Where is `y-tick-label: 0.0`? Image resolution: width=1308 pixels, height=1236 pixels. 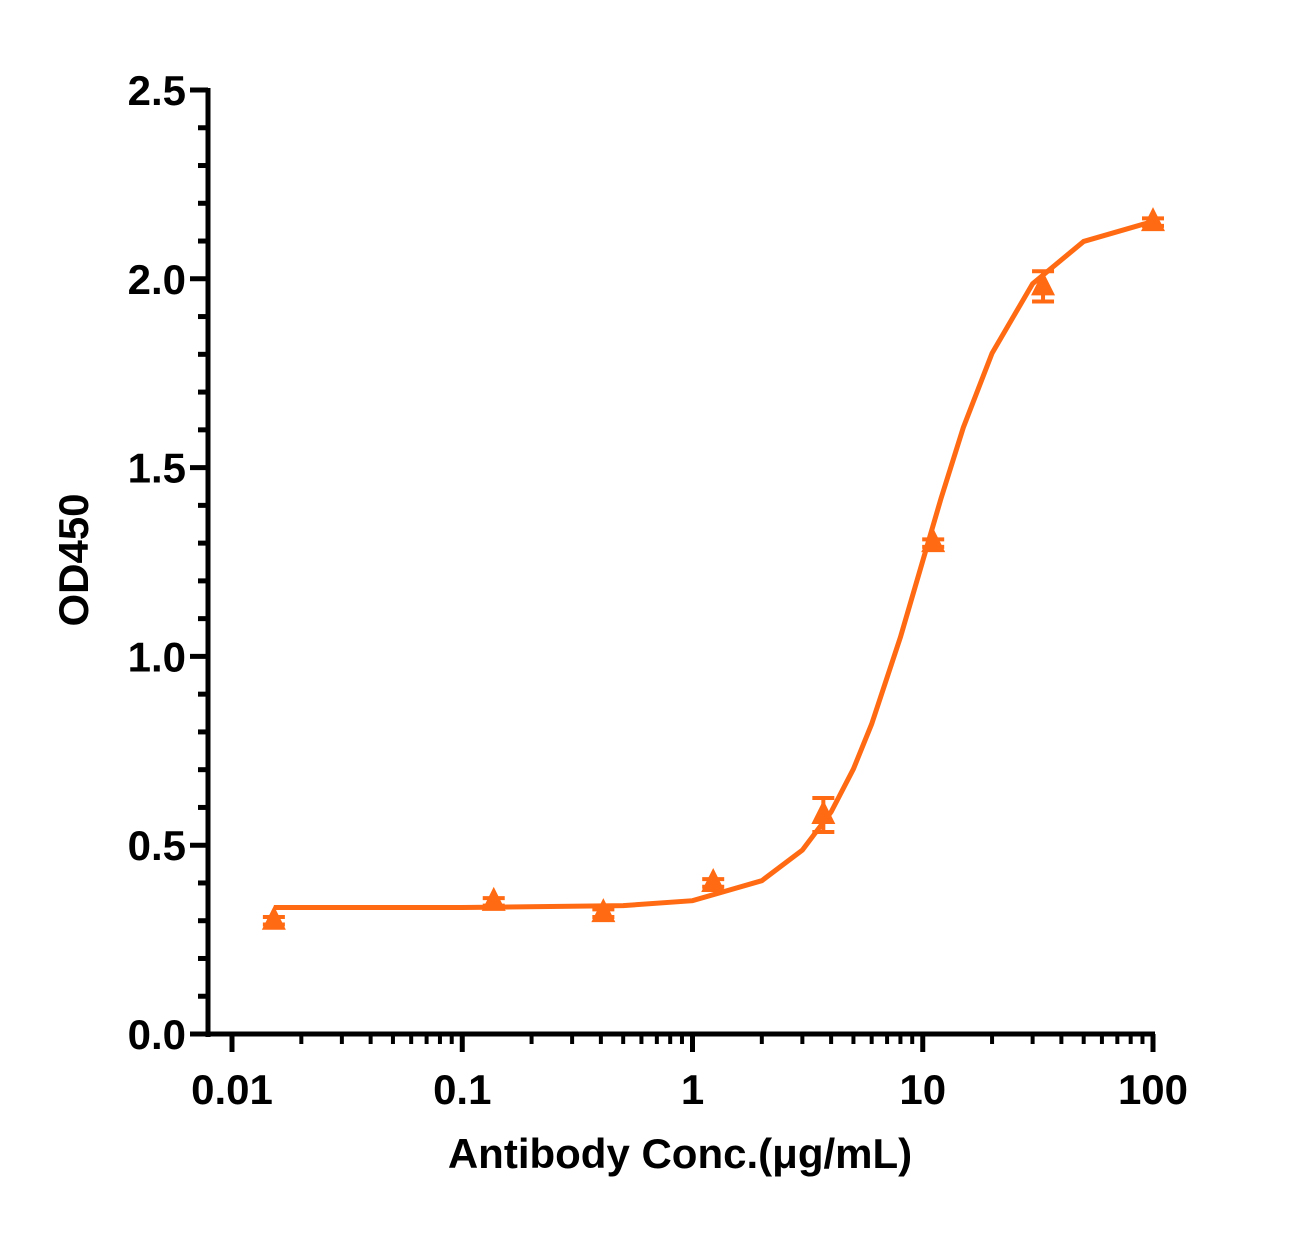
y-tick-label: 0.0 is located at coordinates (157, 1034).